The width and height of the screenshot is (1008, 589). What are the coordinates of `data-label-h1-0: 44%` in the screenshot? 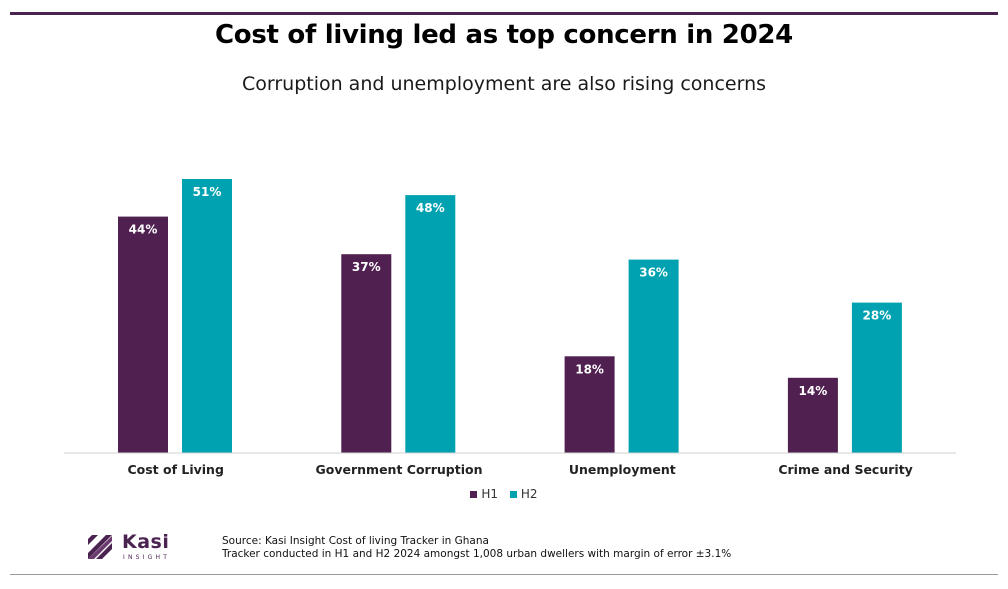 It's located at (143, 230).